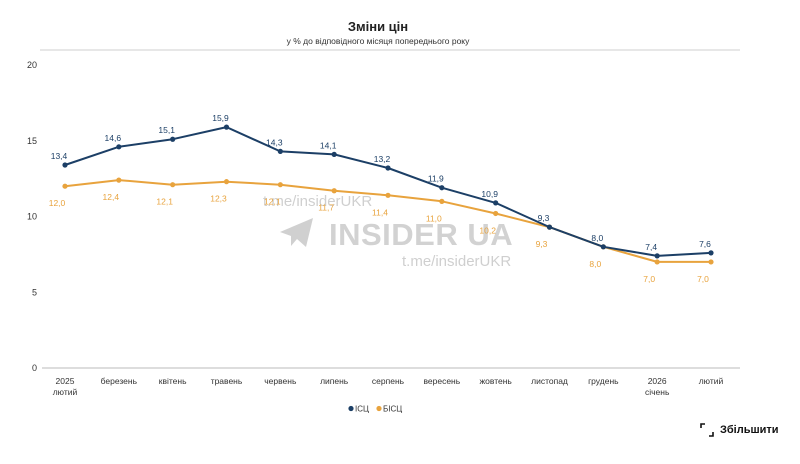  I want to click on data-label: 14,1, so click(328, 145).